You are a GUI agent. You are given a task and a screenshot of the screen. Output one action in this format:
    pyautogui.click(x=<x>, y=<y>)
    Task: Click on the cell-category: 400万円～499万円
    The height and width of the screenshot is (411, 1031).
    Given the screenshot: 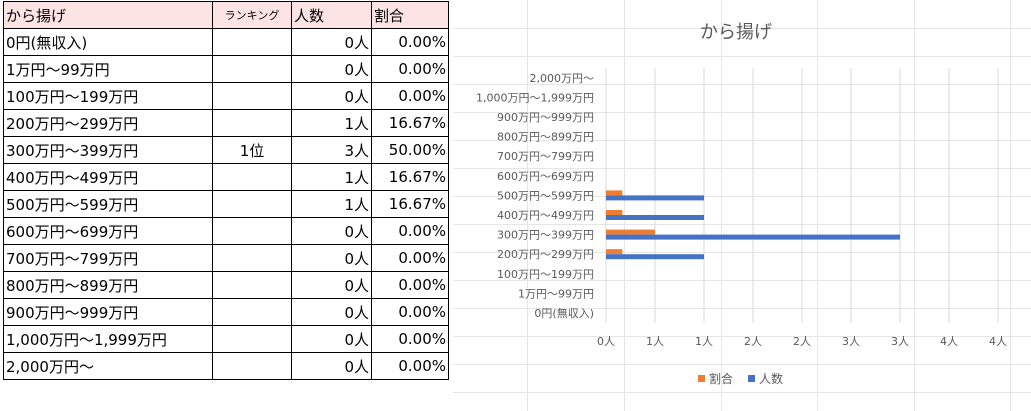 What is the action you would take?
    pyautogui.click(x=108, y=177)
    